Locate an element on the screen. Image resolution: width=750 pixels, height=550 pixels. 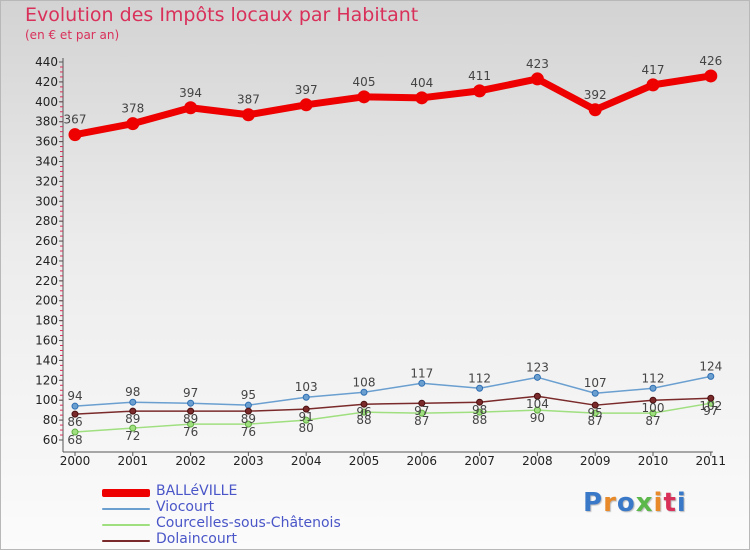
y-tick-label: 340 is located at coordinates (46, 161).